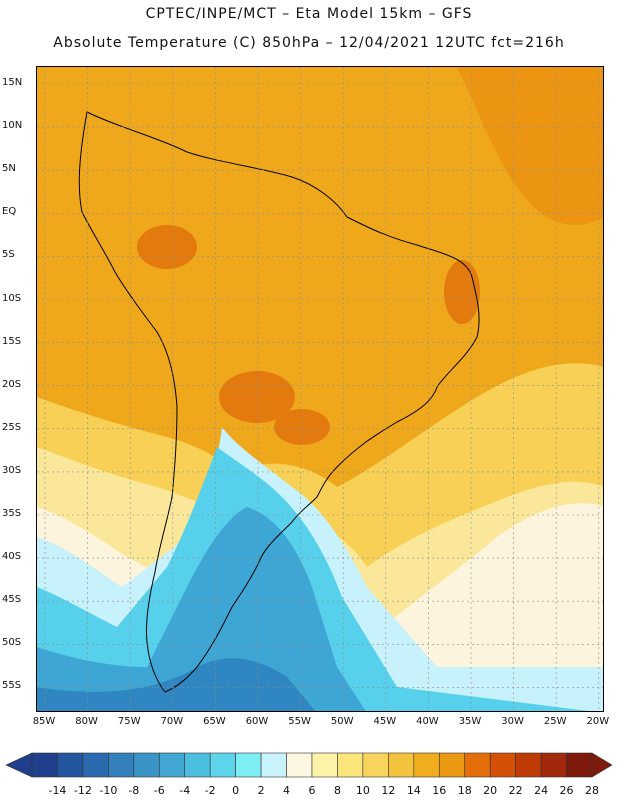  I want to click on latitude-label: 30S, so click(12, 470).